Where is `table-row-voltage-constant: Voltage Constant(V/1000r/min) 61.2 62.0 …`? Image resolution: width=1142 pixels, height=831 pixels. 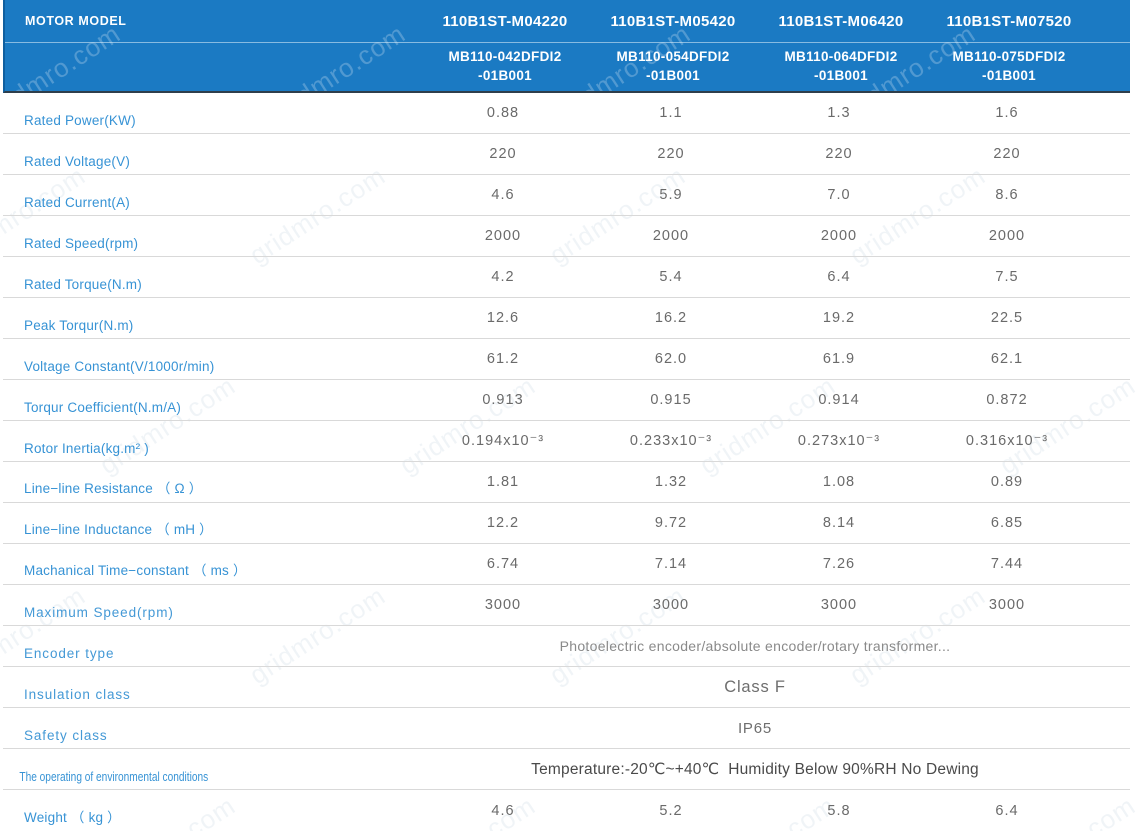 table-row-voltage-constant: Voltage Constant(V/1000r/min) 61.2 62.0 … is located at coordinates (566, 359).